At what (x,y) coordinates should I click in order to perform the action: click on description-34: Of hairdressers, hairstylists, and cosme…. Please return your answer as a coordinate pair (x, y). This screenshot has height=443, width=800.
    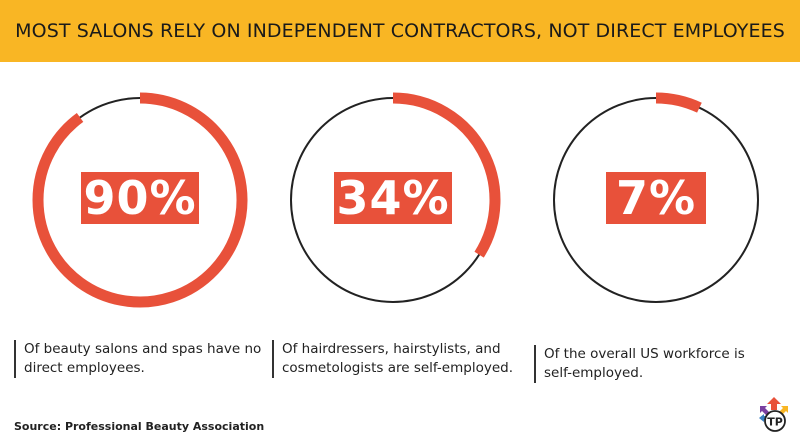
    Looking at the image, I should click on (392, 359).